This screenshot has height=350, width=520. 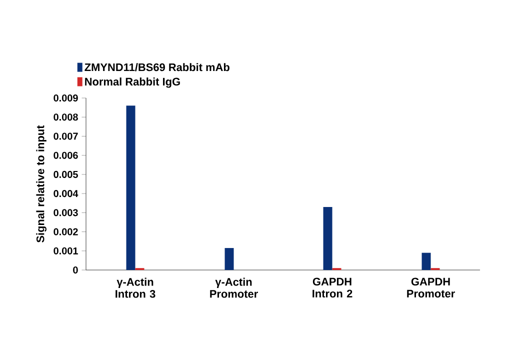 What do you see at coordinates (66, 155) in the screenshot?
I see `y-tick-label: 0.006` at bounding box center [66, 155].